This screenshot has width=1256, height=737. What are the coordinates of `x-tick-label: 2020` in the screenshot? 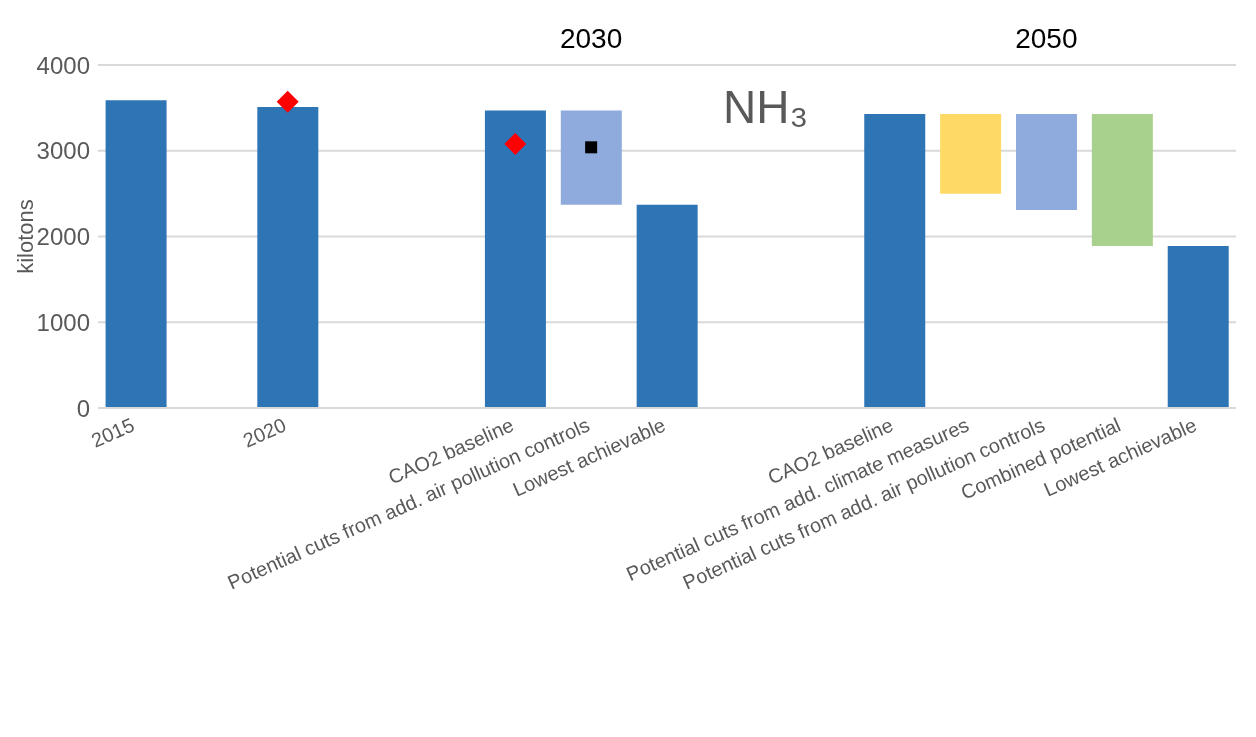 It's located at (264, 432).